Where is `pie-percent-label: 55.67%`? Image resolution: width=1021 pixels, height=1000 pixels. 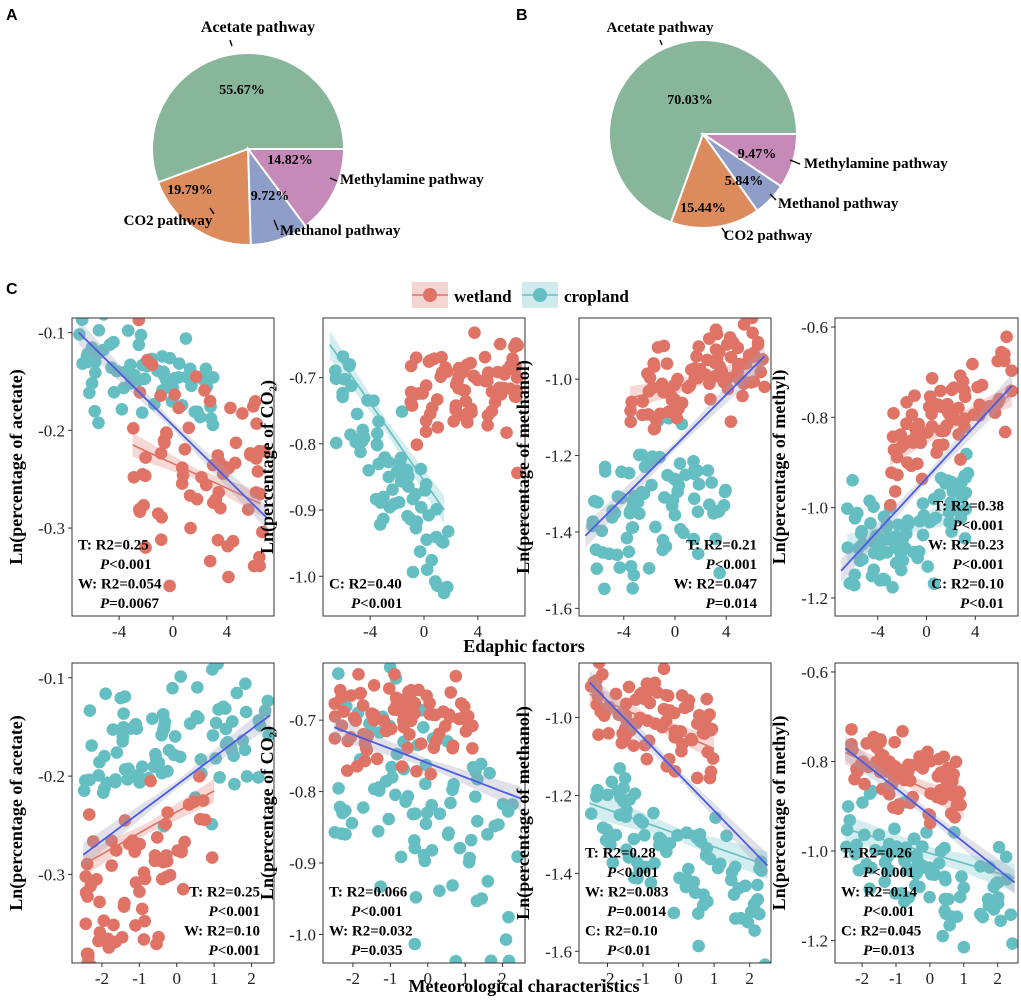
pie-percent-label: 55.67% is located at coordinates (242, 90).